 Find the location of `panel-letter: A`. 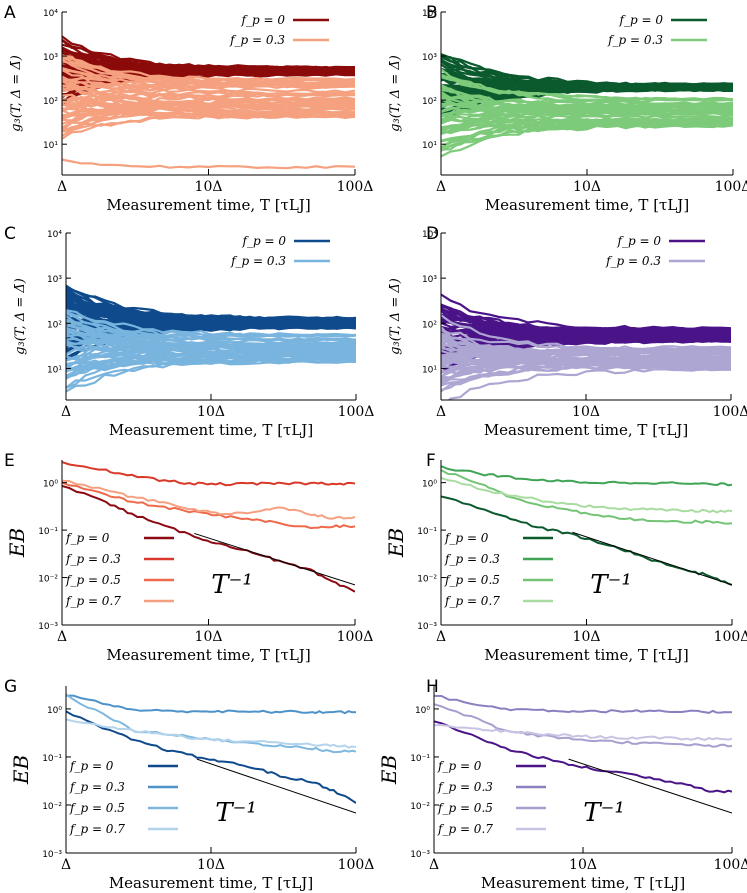

panel-letter: A is located at coordinates (10, 13).